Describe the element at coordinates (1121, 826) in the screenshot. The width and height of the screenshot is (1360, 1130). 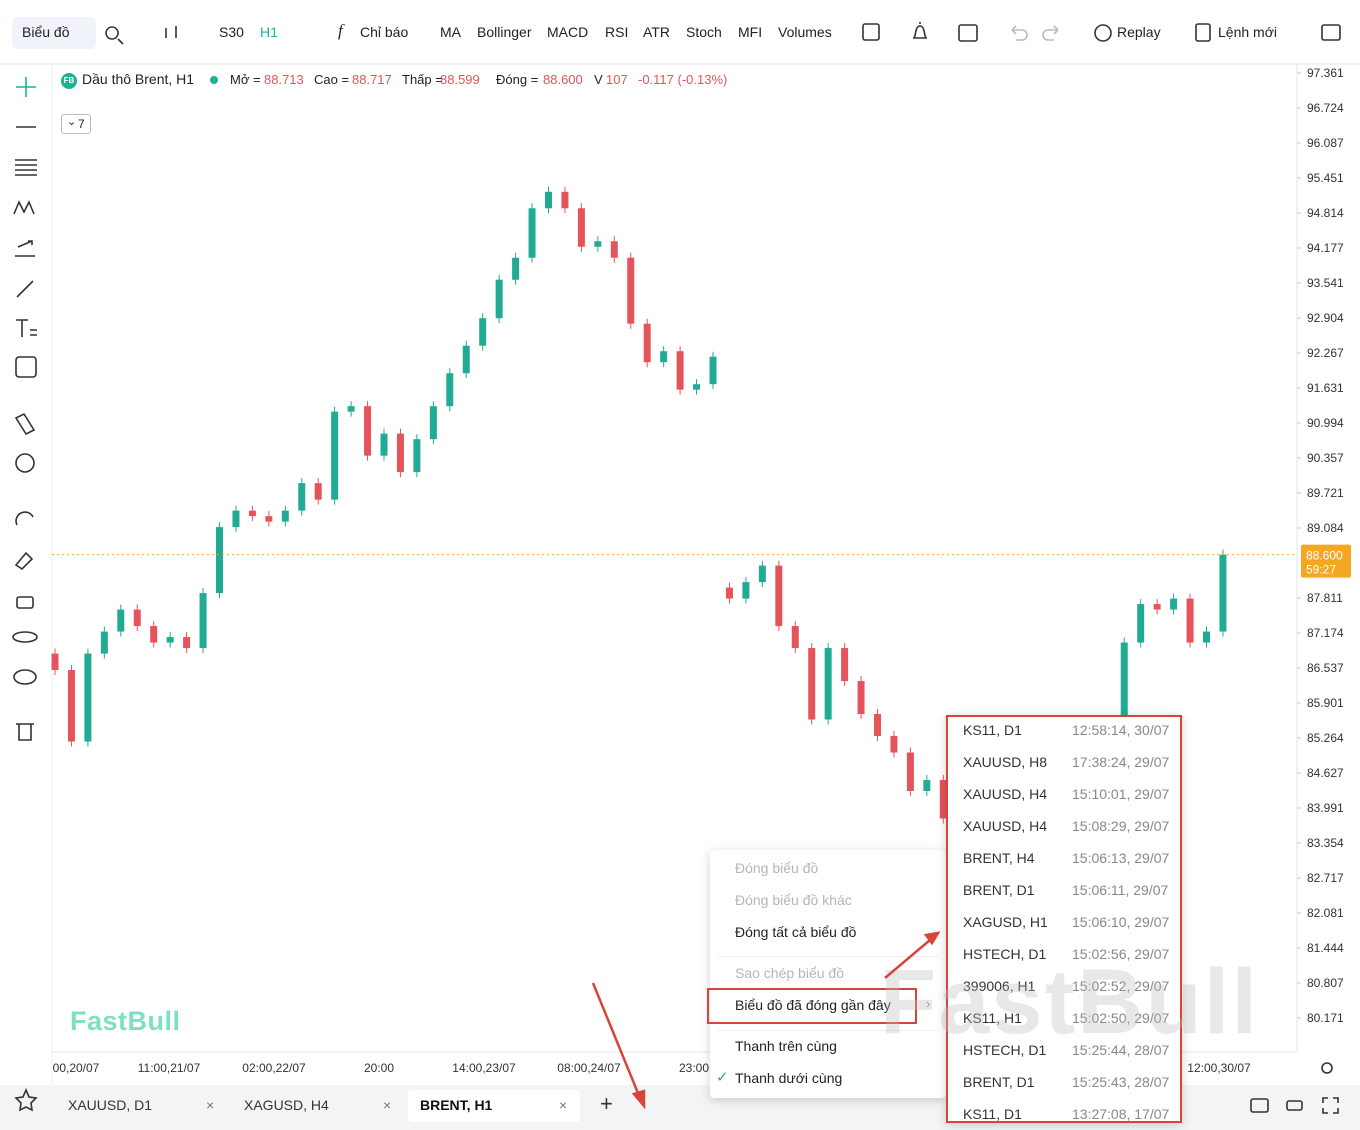
I see `recent-chart-time: 15:08:29, 29/07` at that location.